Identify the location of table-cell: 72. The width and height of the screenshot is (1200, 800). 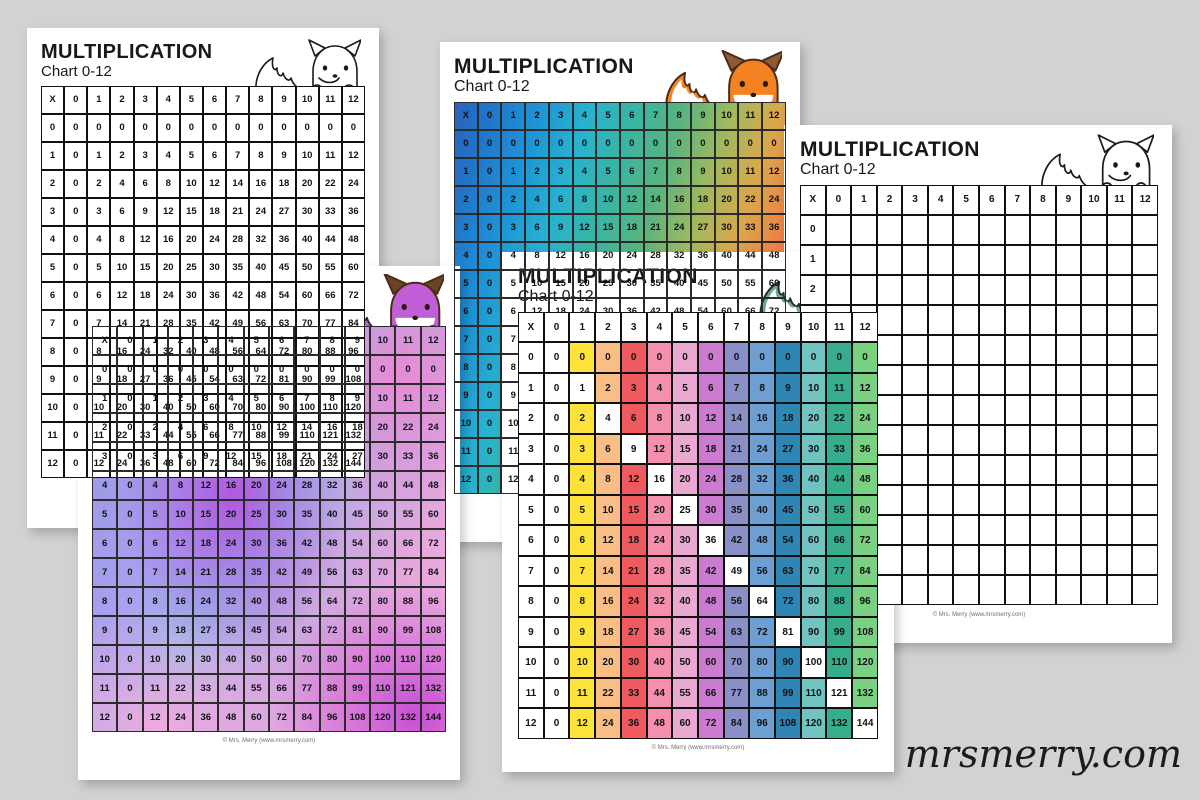
(353, 295).